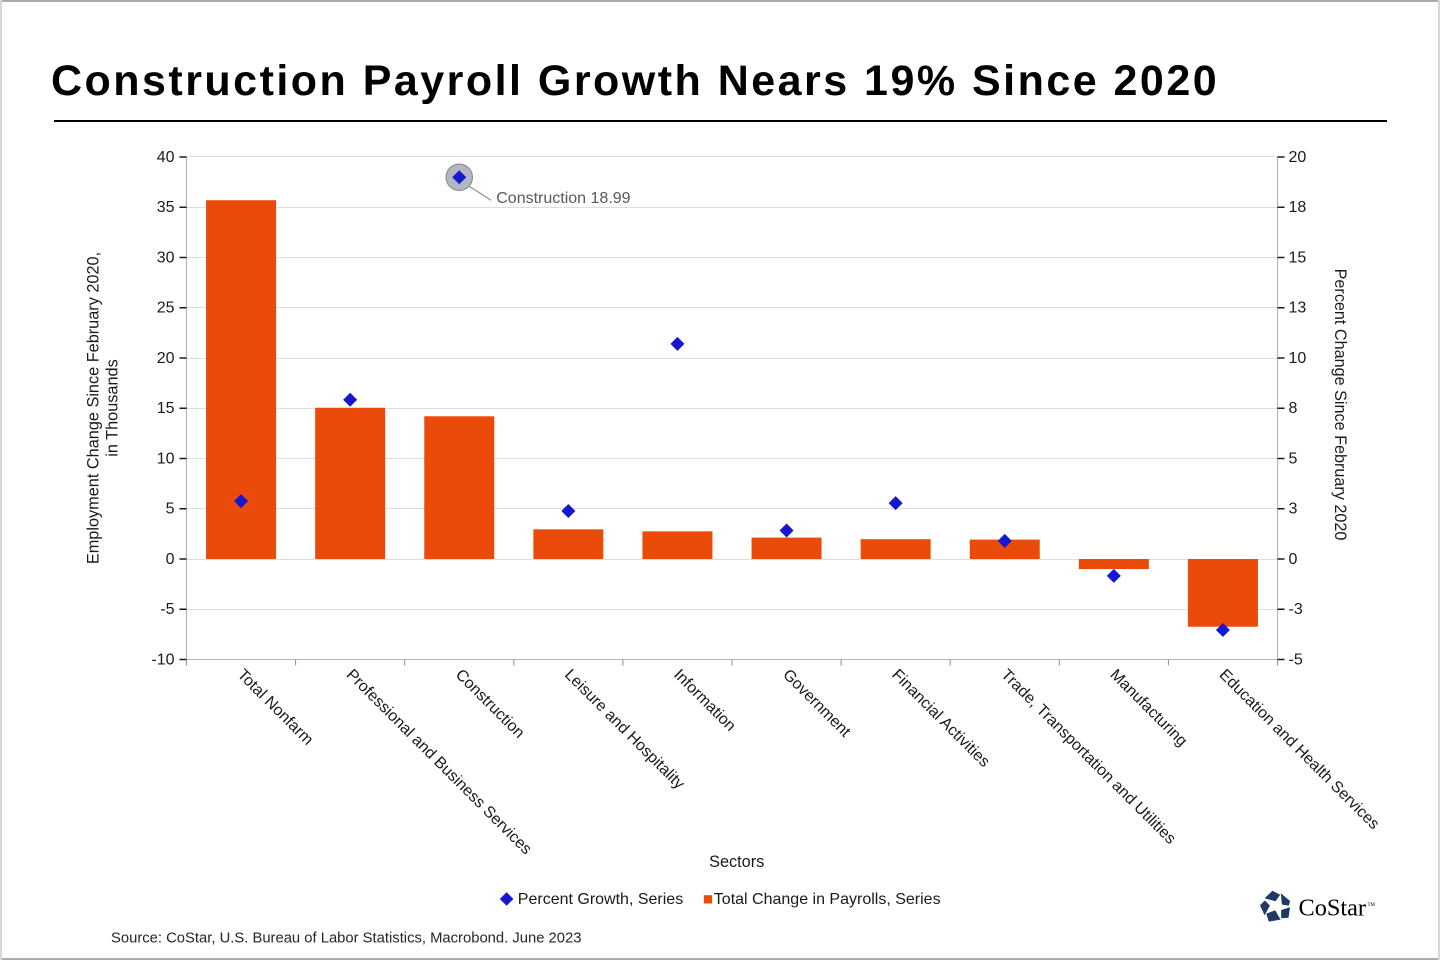 The image size is (1440, 965). I want to click on svg-text:Total Change in Payrolls, Seri: Total Change in Payrolls, Series, so click(827, 899).